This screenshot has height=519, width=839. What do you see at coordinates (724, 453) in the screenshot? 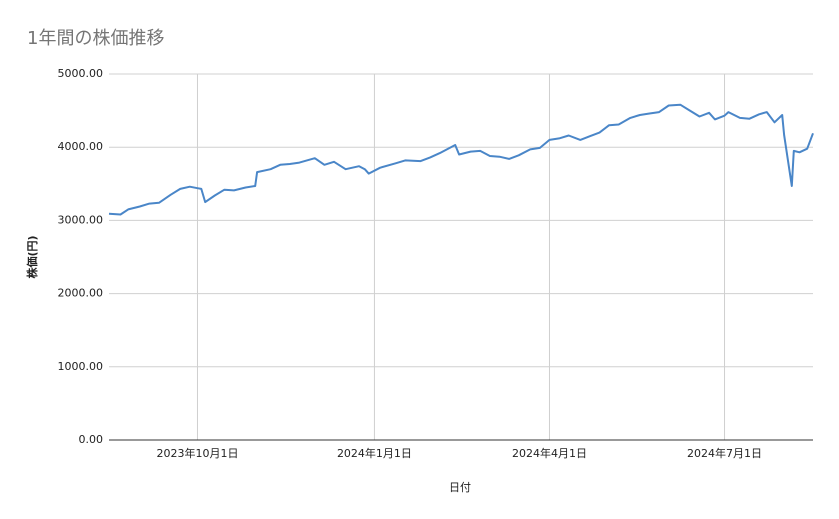
I see `x-tick-label: 2024年7月1日` at bounding box center [724, 453].